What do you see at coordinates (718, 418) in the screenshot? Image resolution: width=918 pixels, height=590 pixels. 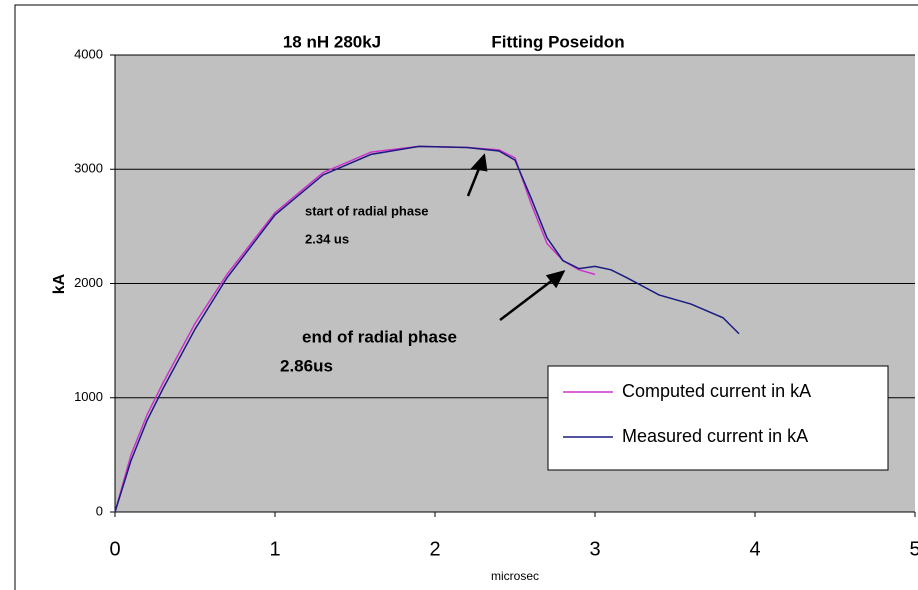 I see `legend-box` at bounding box center [718, 418].